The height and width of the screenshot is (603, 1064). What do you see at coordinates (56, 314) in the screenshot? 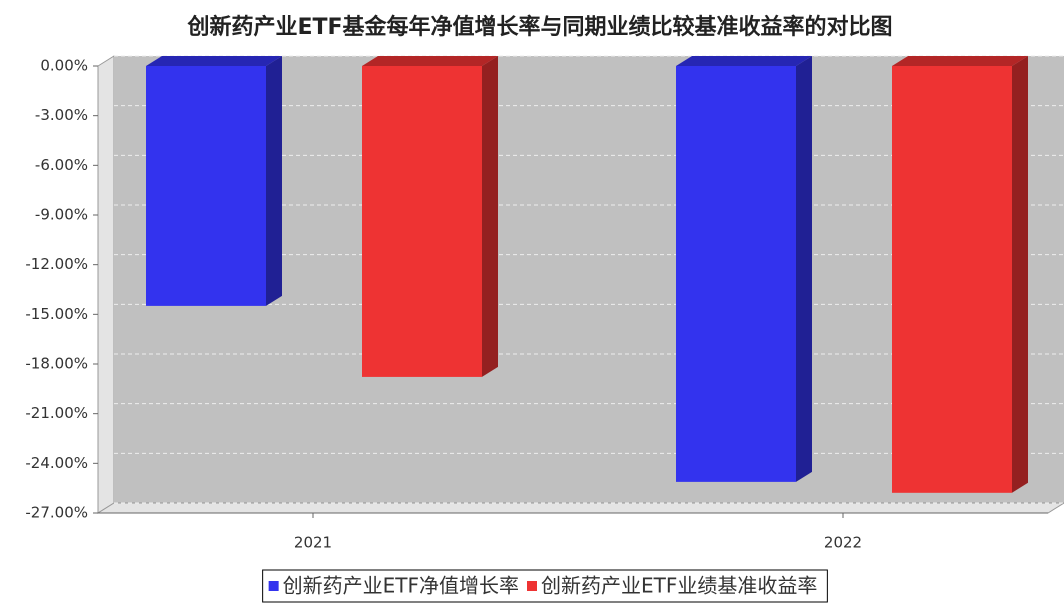
I see `y-tick-label: -15.00%` at bounding box center [56, 314].